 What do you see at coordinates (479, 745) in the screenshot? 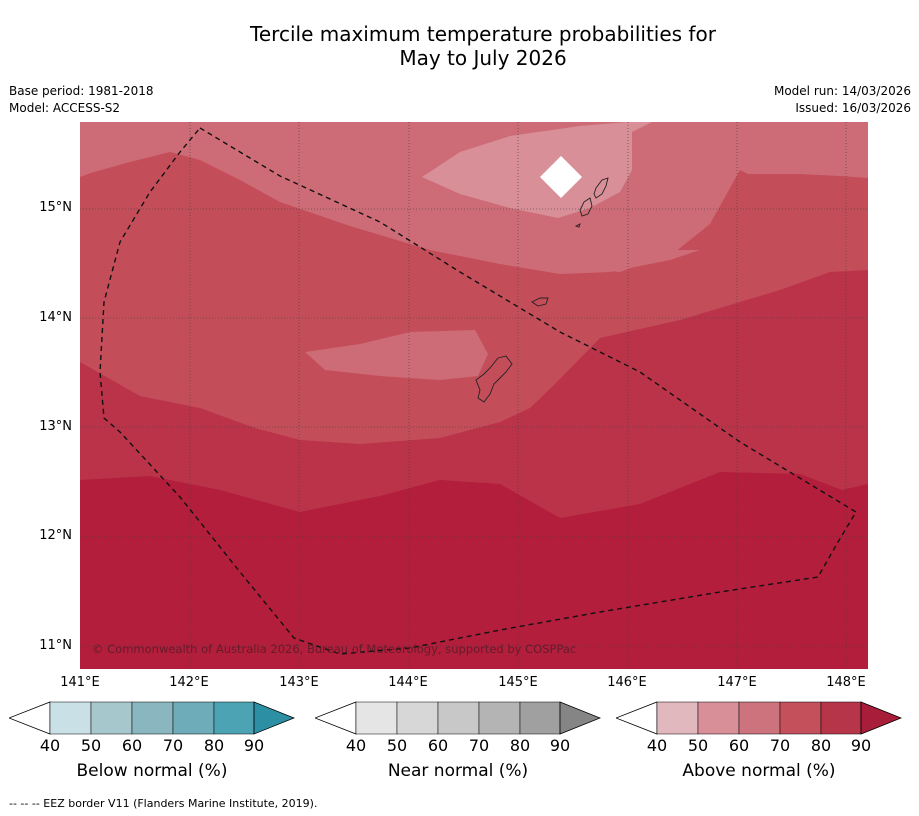
I see `cb-near-tick-70: 70` at bounding box center [479, 745].